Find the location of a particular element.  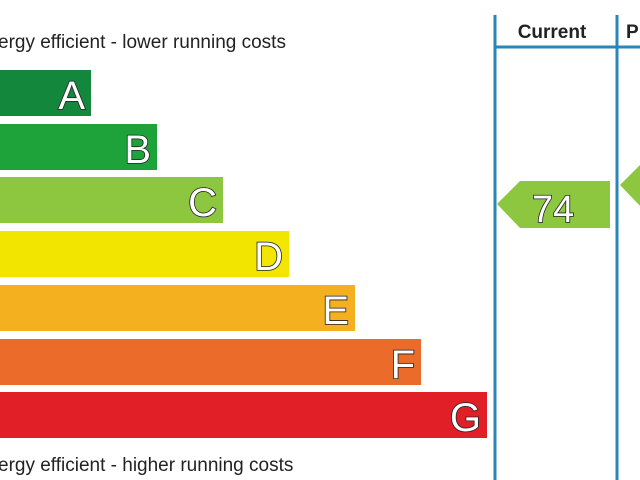

band-label-e: E is located at coordinates (335, 311).